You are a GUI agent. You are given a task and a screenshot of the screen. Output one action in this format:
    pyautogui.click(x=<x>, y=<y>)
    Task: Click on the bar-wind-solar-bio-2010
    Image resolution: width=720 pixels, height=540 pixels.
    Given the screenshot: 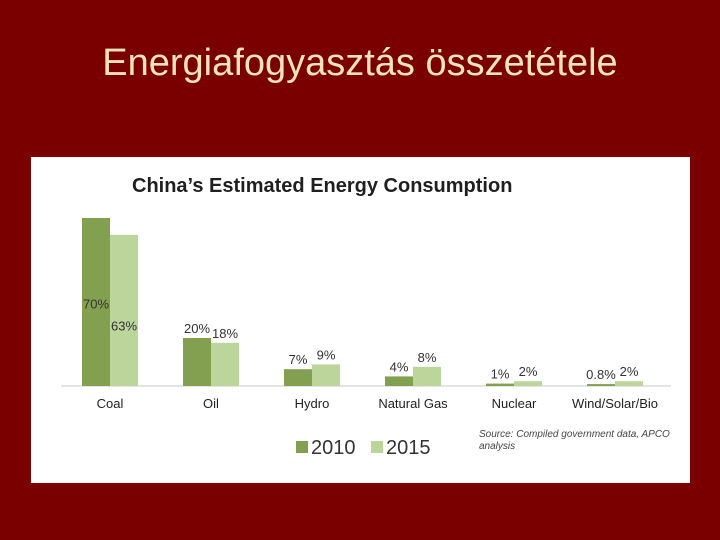 What is the action you would take?
    pyautogui.click(x=601, y=385)
    